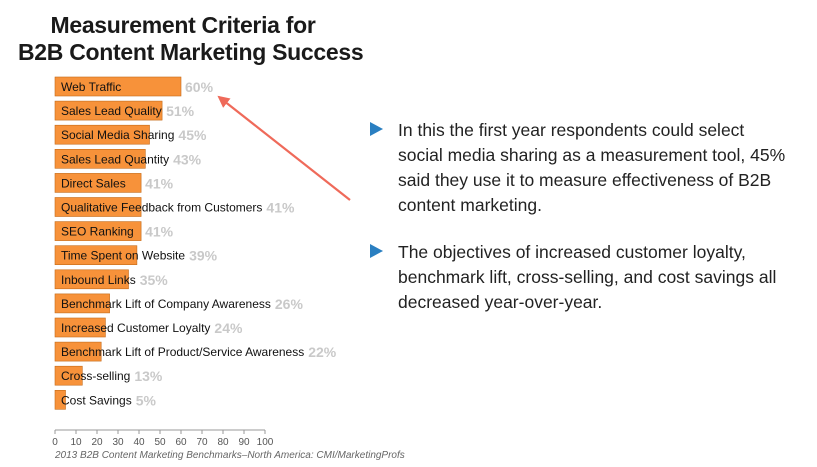 The image size is (817, 467). I want to click on bar-value-label: 60%, so click(199, 87).